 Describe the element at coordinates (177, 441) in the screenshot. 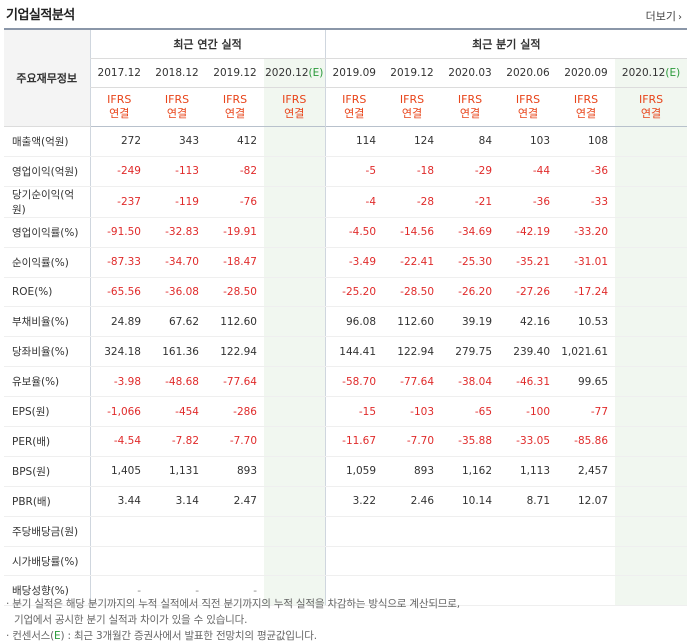

I see `table-cell: -7.82` at that location.